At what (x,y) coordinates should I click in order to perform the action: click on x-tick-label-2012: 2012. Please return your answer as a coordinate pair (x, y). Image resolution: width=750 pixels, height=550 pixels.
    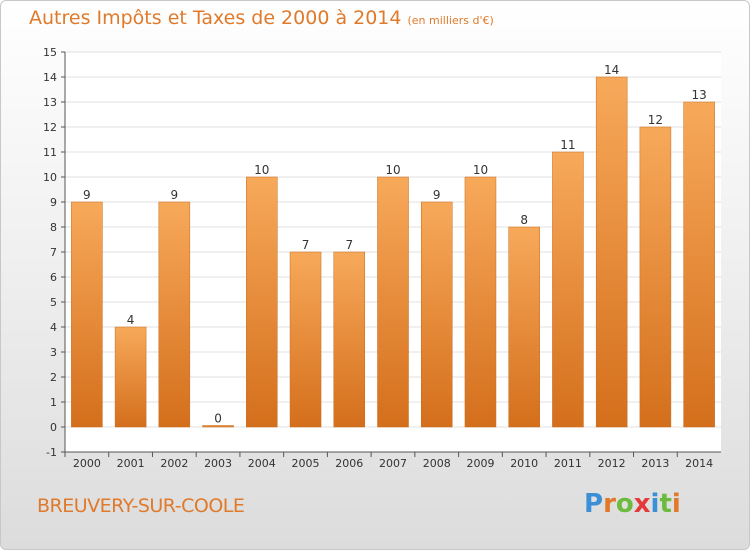
    Looking at the image, I should click on (612, 463).